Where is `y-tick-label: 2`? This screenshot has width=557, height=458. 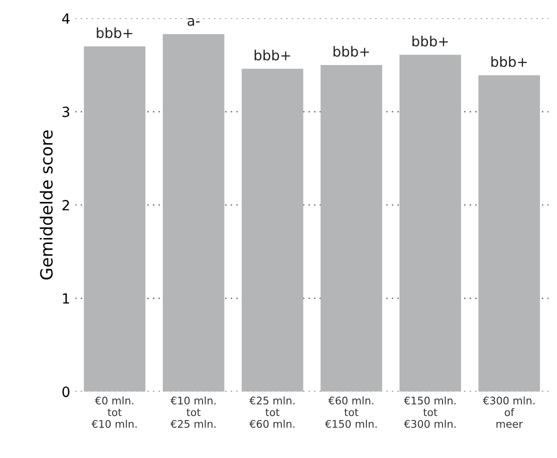 y-tick-label: 2 is located at coordinates (65, 205).